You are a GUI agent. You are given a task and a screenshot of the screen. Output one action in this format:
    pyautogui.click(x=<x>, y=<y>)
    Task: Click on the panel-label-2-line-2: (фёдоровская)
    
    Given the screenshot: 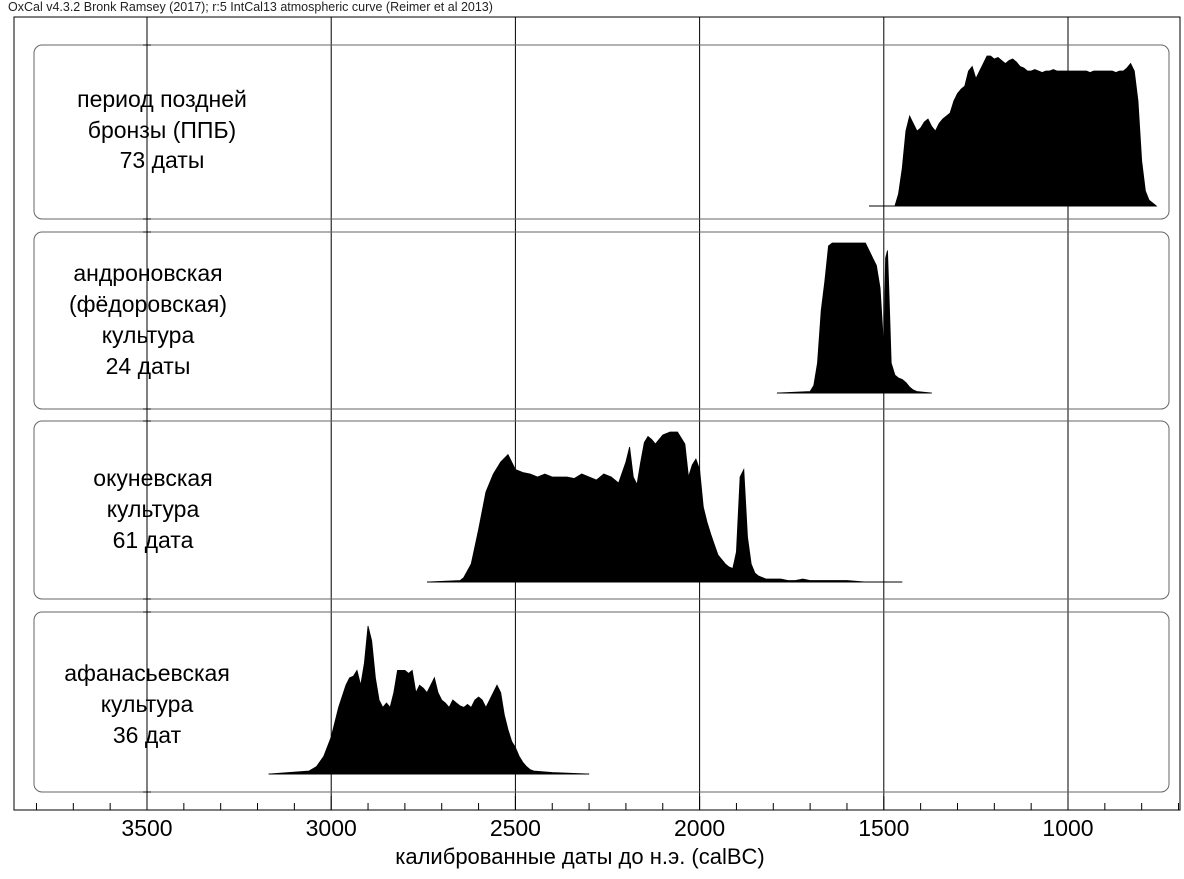 What is the action you would take?
    pyautogui.click(x=148, y=304)
    